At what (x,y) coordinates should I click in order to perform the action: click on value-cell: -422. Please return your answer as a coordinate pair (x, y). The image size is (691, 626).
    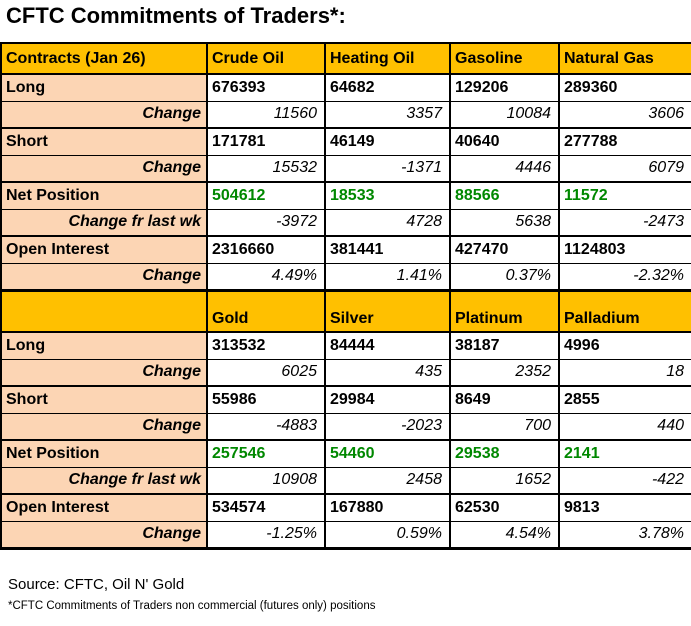
    Looking at the image, I should click on (624, 480).